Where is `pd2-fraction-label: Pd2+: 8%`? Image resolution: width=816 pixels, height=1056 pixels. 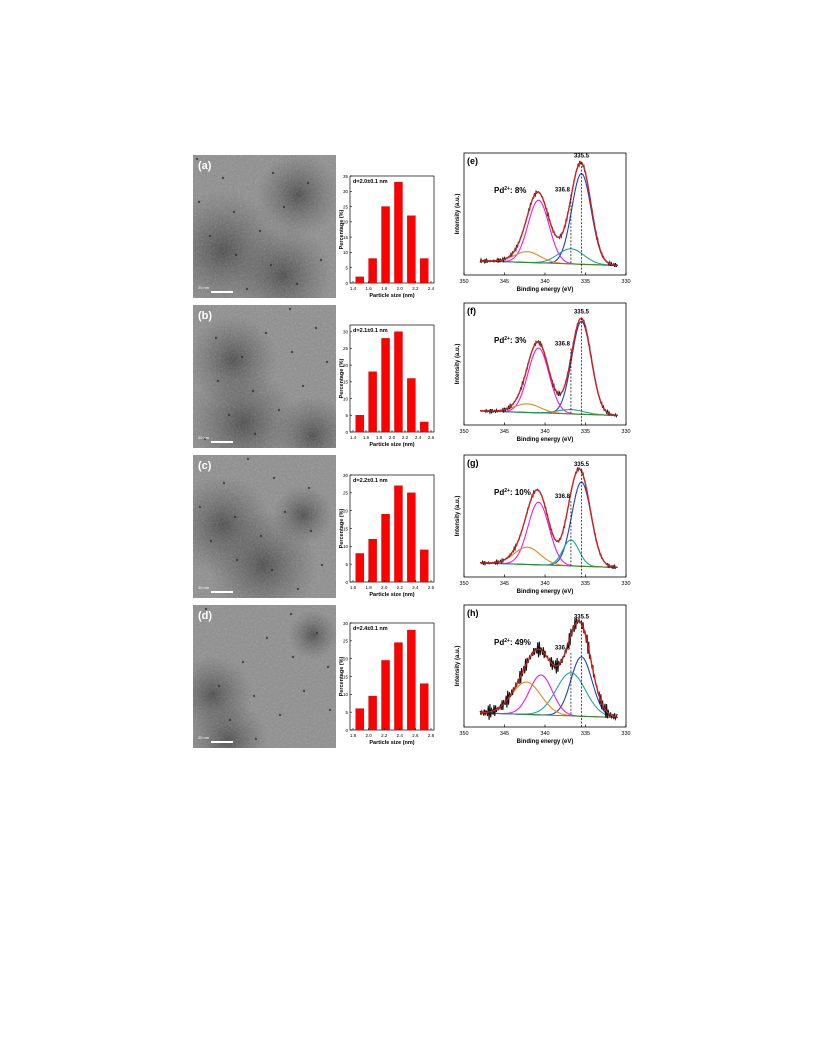
pd2-fraction-label: Pd2+: 8% is located at coordinates (510, 190).